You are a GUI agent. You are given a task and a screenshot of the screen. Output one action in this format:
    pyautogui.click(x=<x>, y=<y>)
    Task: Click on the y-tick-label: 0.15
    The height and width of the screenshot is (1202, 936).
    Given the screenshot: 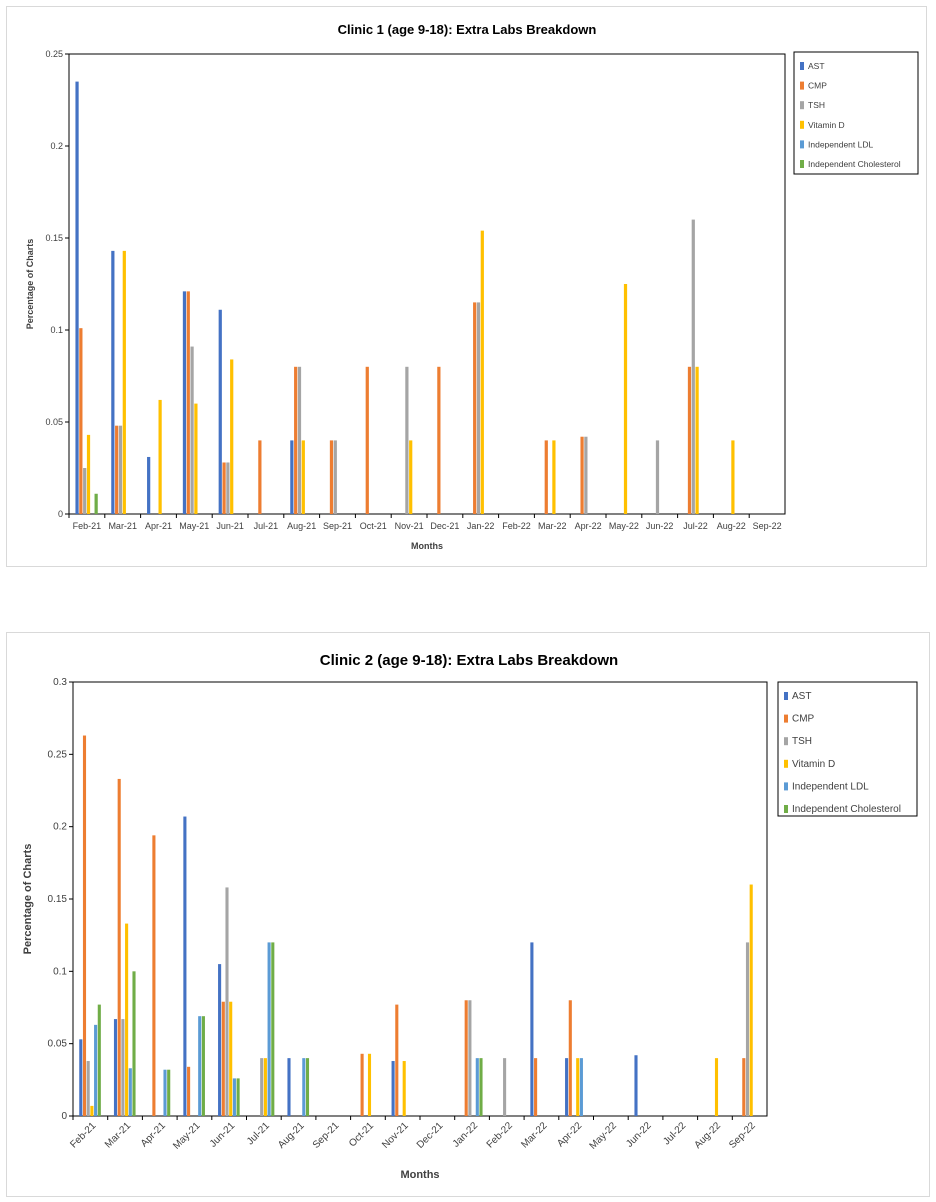 What is the action you would take?
    pyautogui.click(x=54, y=238)
    